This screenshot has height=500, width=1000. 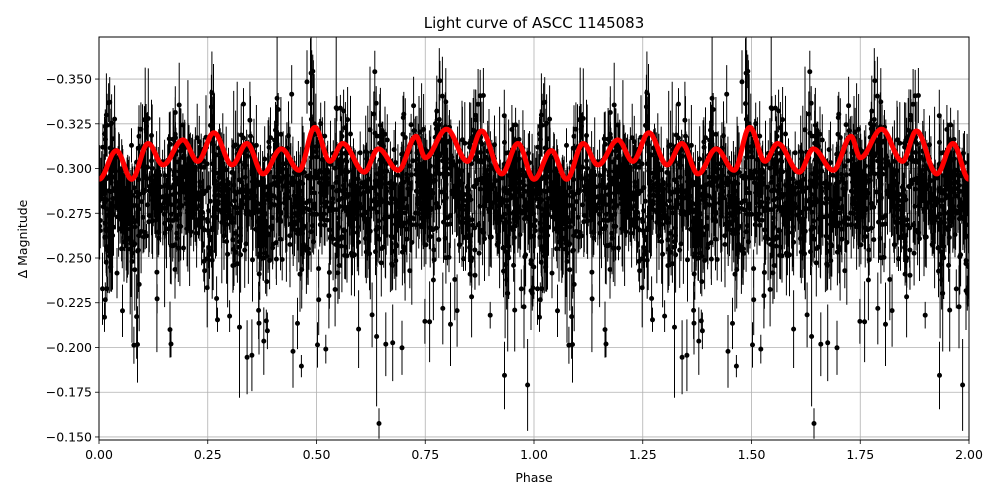 I want to click on y-tick-label: −0.350, so click(x=69, y=79).